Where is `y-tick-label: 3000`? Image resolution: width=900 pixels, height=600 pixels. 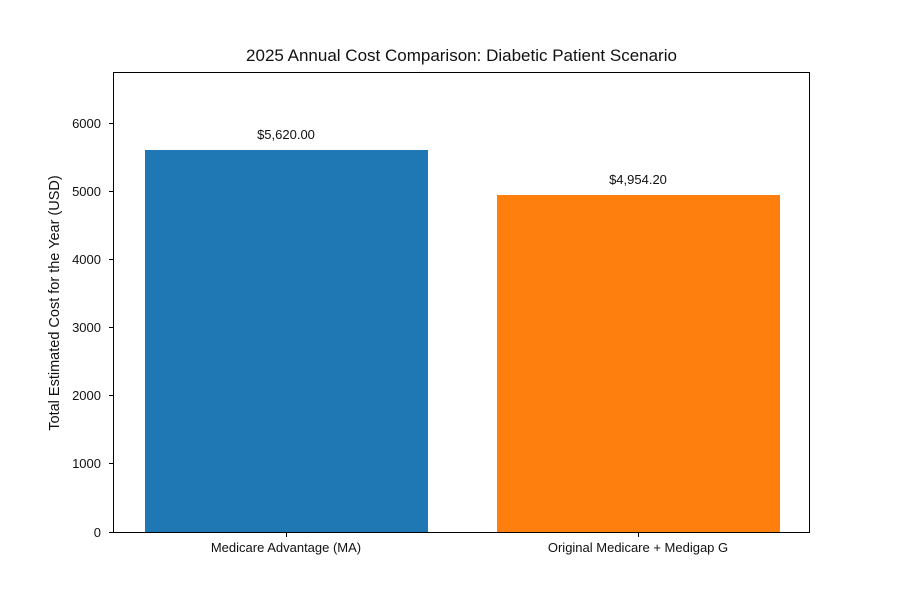
y-tick-label: 3000 is located at coordinates (86, 328).